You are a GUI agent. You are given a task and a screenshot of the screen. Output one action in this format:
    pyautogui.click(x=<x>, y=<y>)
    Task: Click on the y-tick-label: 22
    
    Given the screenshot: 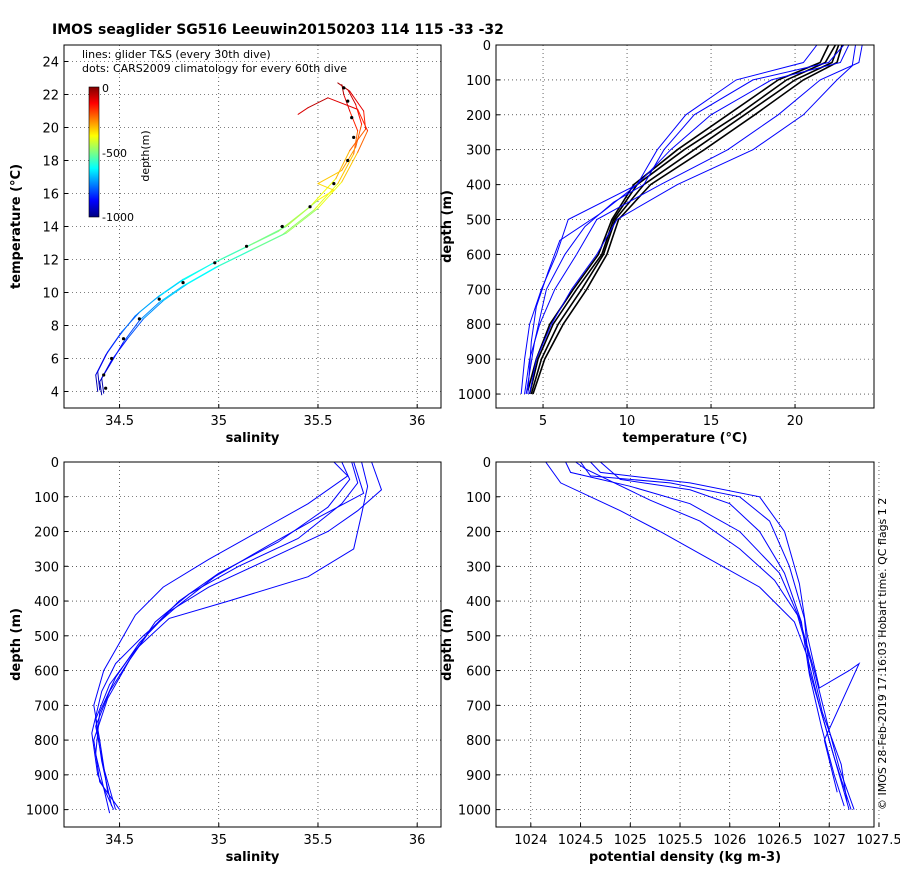 What is the action you would take?
    pyautogui.click(x=50, y=96)
    